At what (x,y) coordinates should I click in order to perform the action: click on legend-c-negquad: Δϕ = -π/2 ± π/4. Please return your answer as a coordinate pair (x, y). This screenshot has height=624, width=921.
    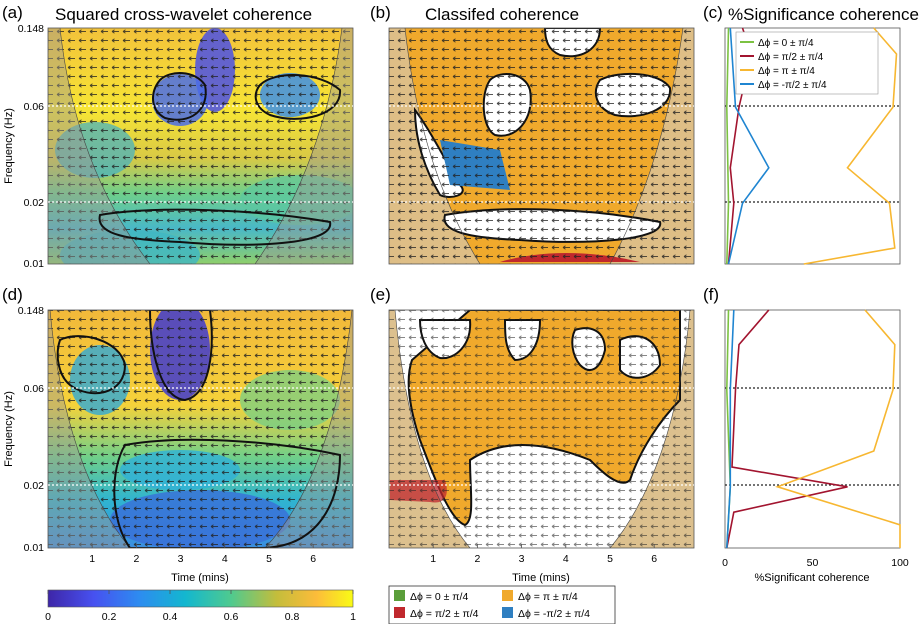
    Looking at the image, I should click on (792, 85).